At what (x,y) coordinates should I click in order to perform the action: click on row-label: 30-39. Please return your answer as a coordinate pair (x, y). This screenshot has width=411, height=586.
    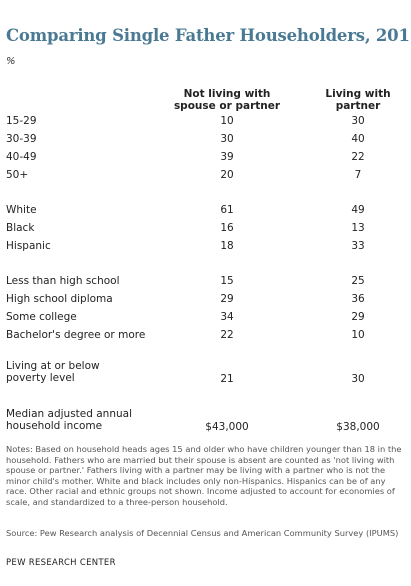
    Looking at the image, I should click on (21, 139).